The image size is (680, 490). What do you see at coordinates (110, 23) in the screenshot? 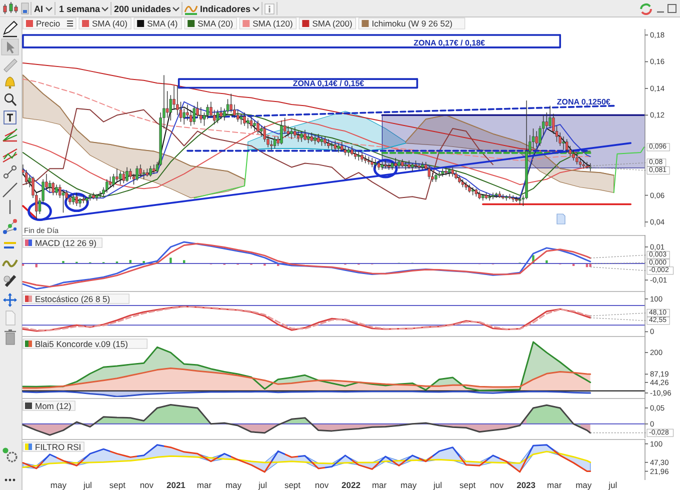
I see `legend-label: SMA (40)` at bounding box center [110, 23].